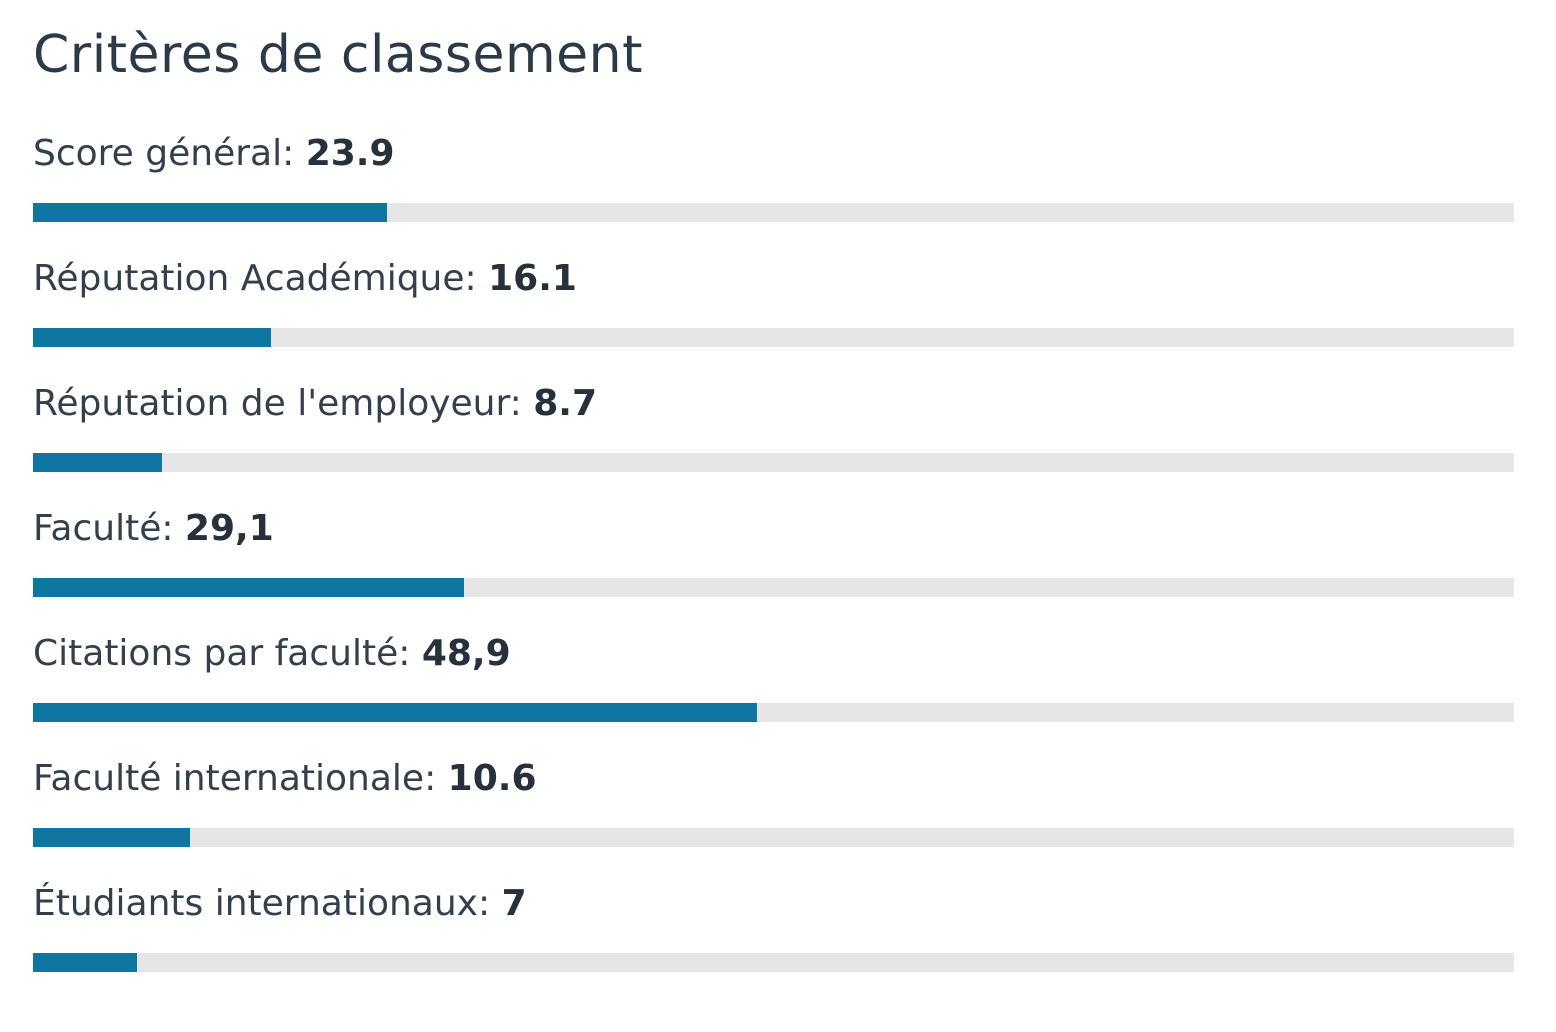 This screenshot has height=1032, width=1556. What do you see at coordinates (565, 403) in the screenshot?
I see `criterion-value: 8.7` at bounding box center [565, 403].